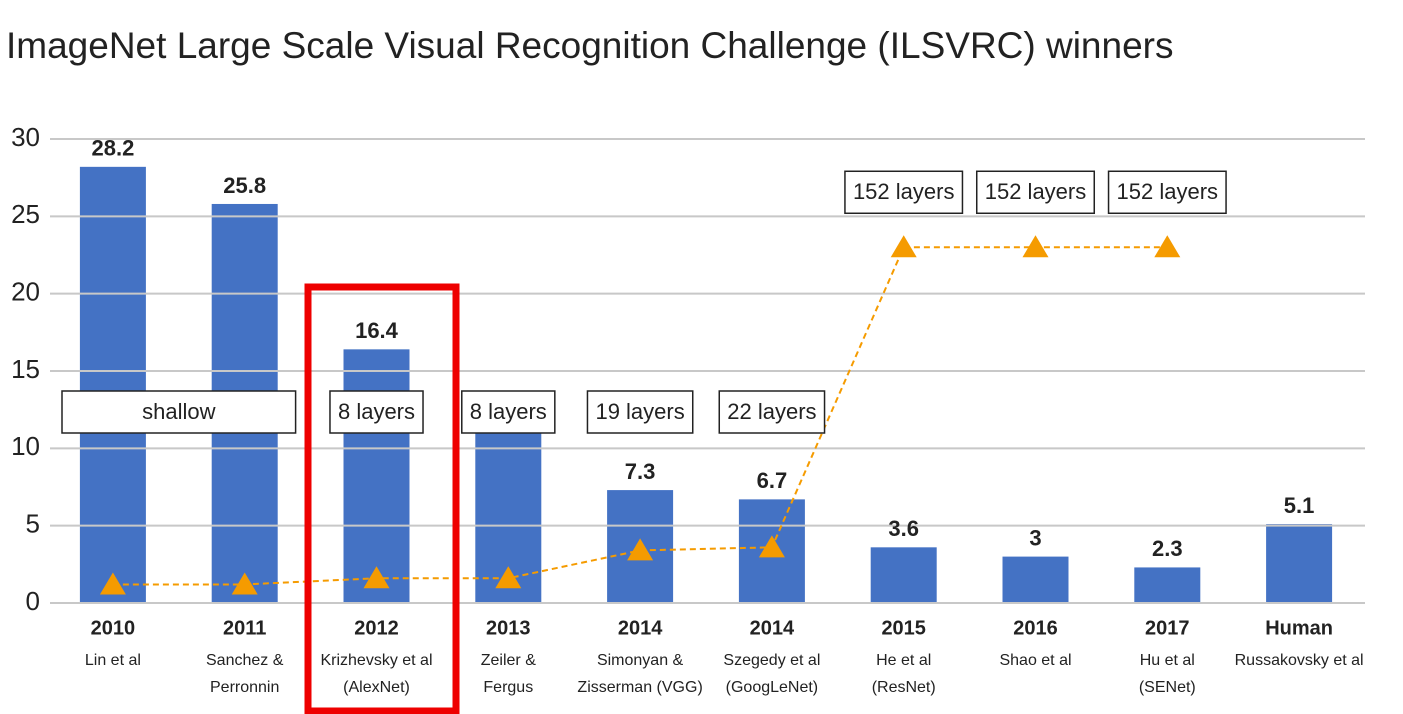 This screenshot has height=714, width=1403. I want to click on x-sublabel: (GoogLeNet), so click(772, 687).